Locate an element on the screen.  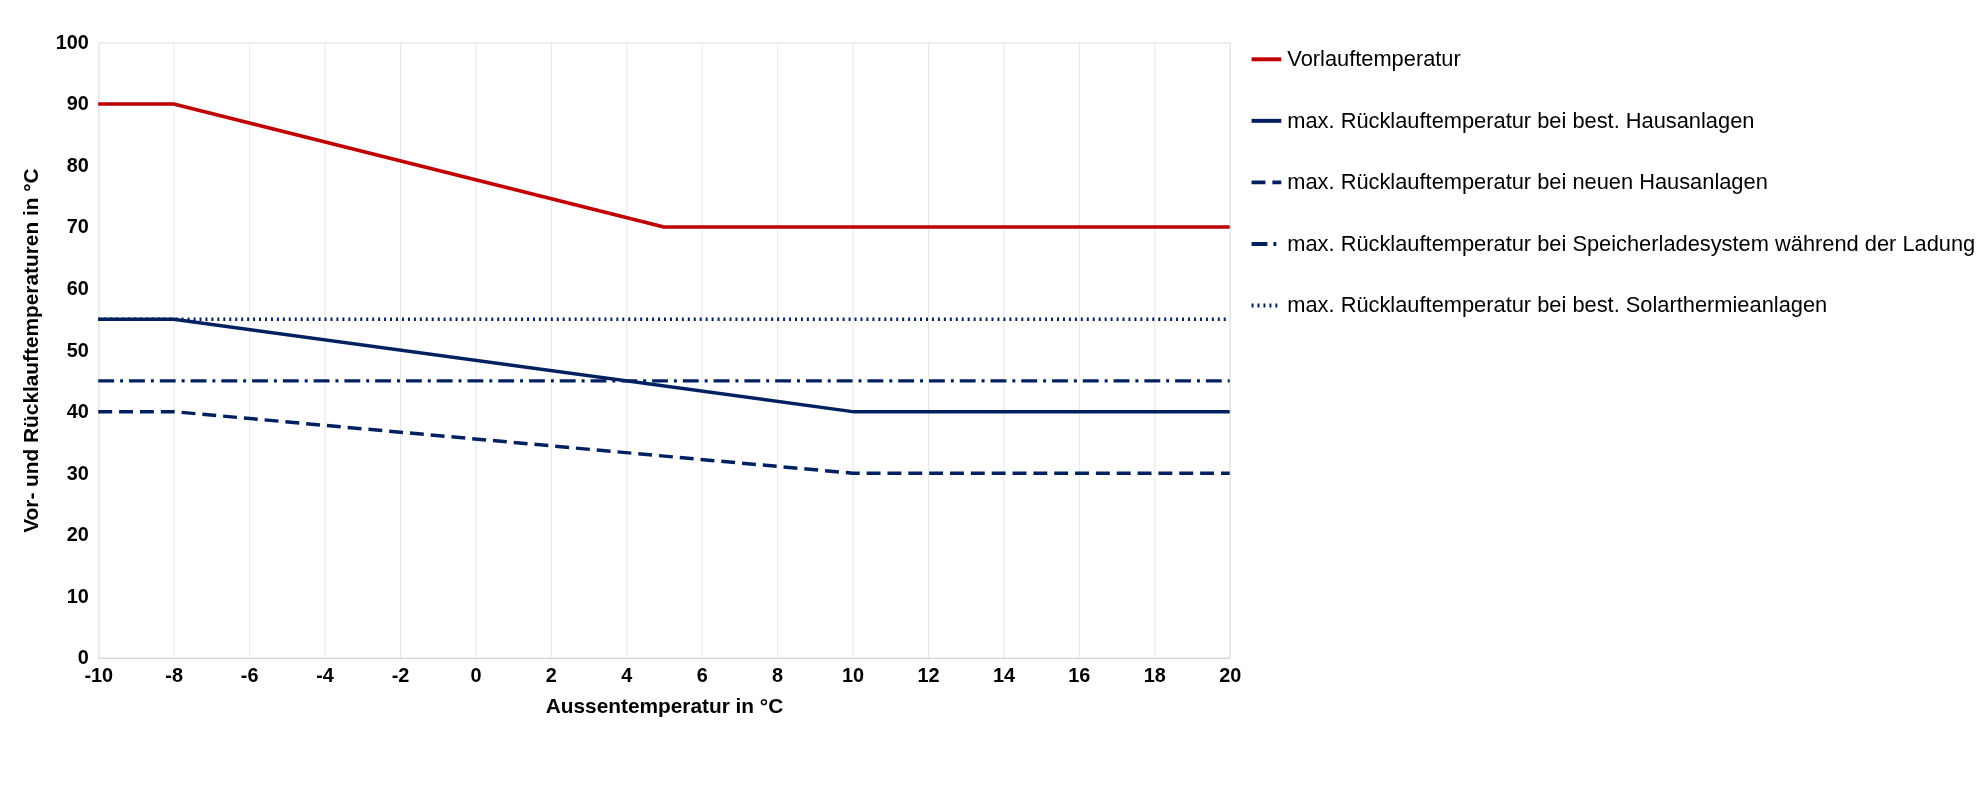
y-tick-label: 100 is located at coordinates (72, 41).